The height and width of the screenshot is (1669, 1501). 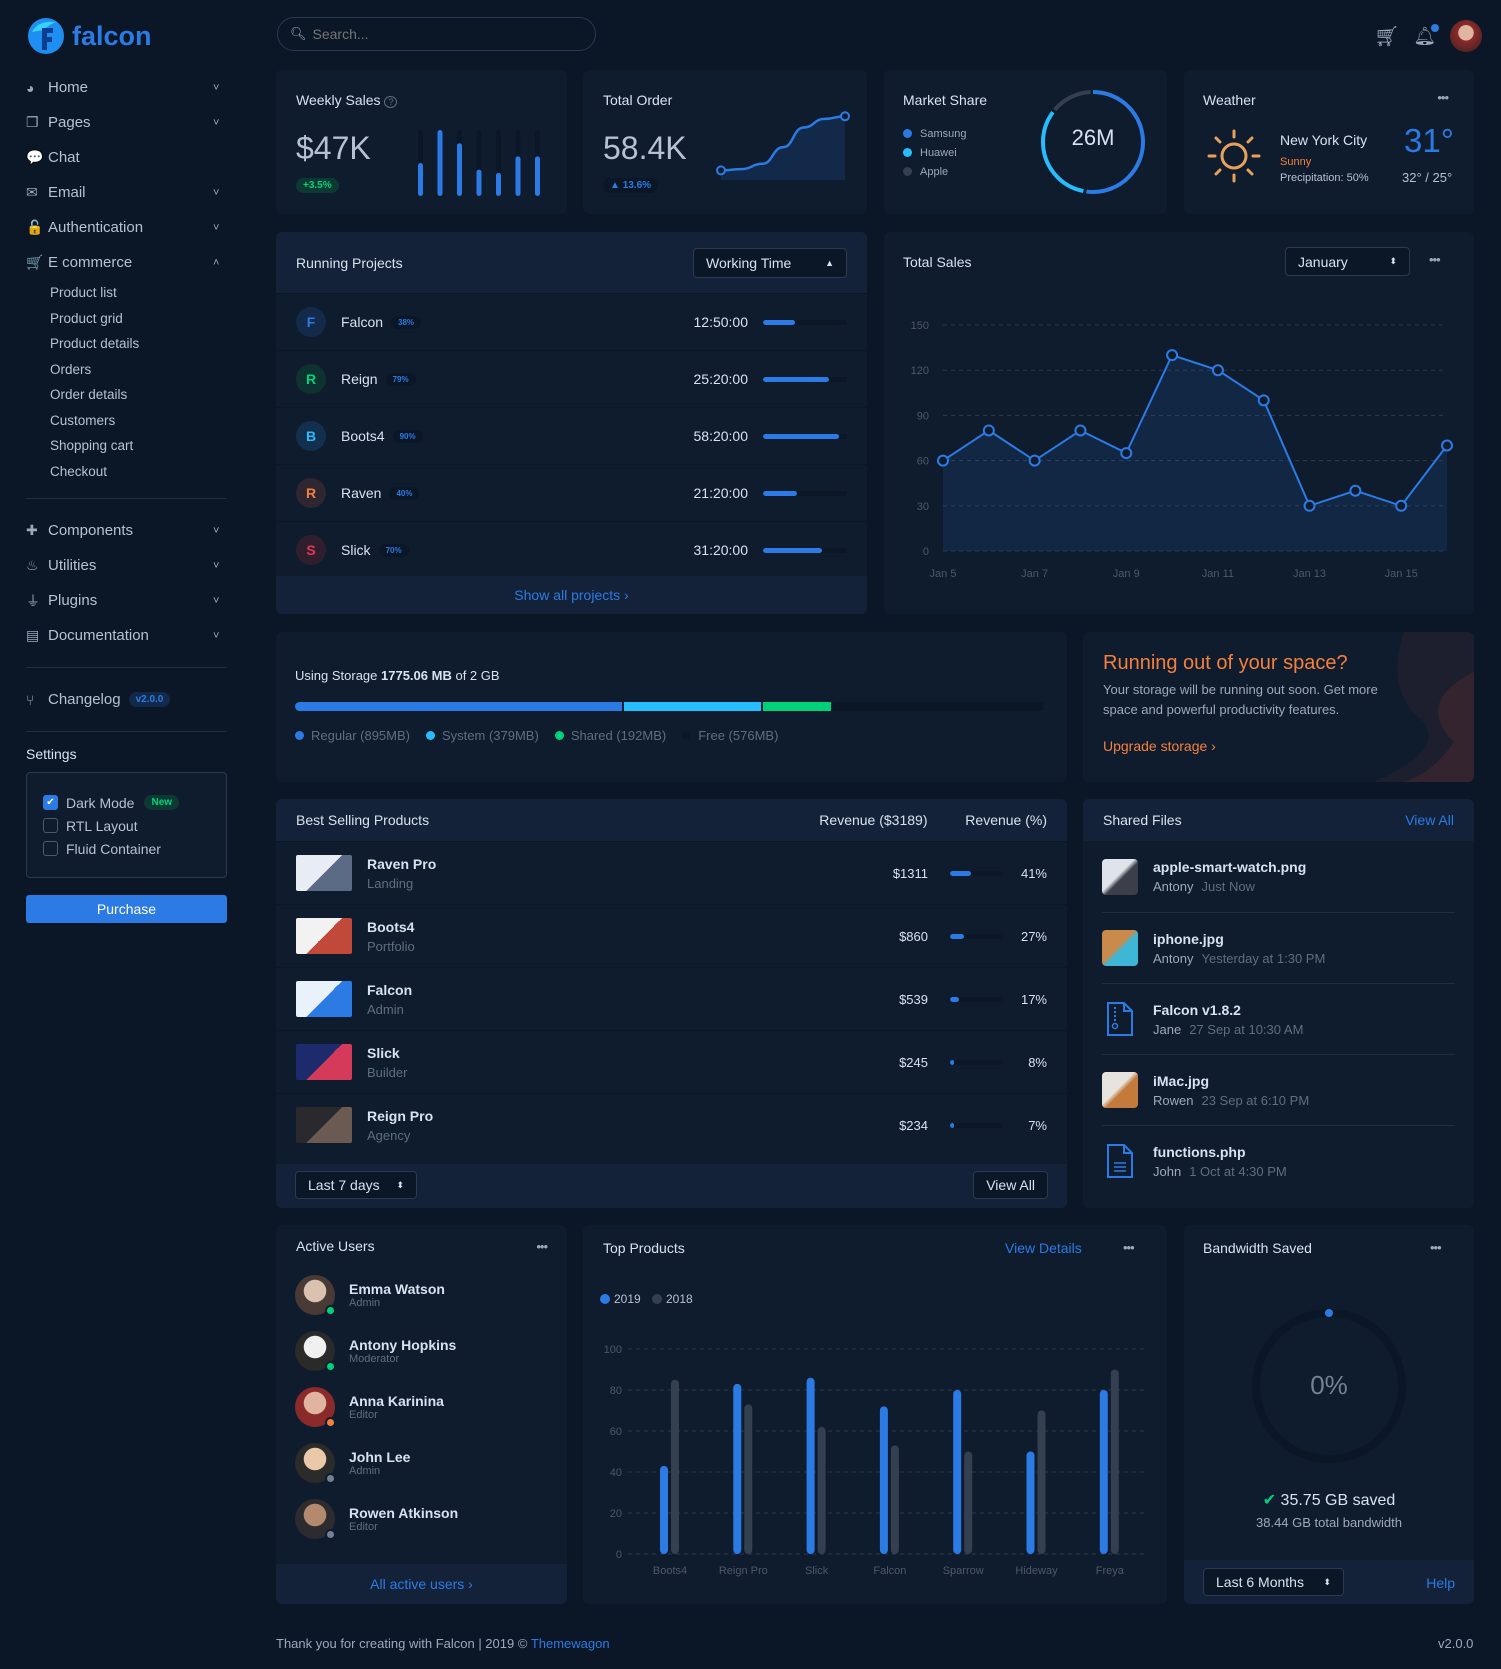 I want to click on sidebar-subitem: Customers, so click(x=83, y=420).